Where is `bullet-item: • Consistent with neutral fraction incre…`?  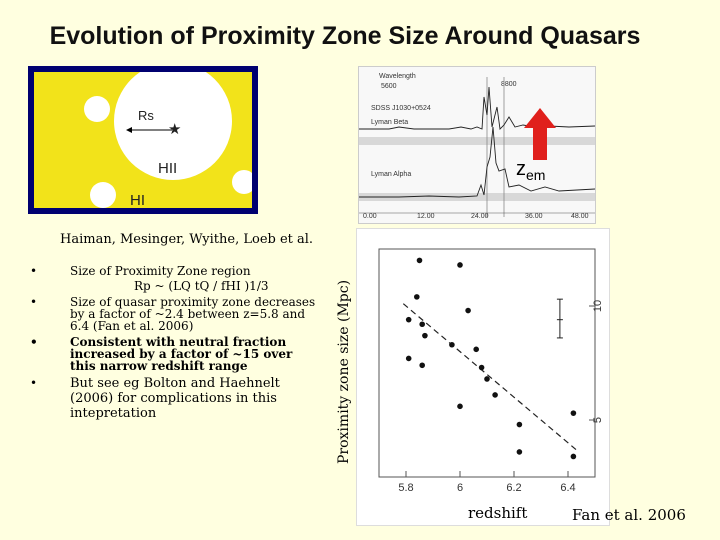
bullet-item: • Consistent with neutral fraction incre… is located at coordinates (175, 354).